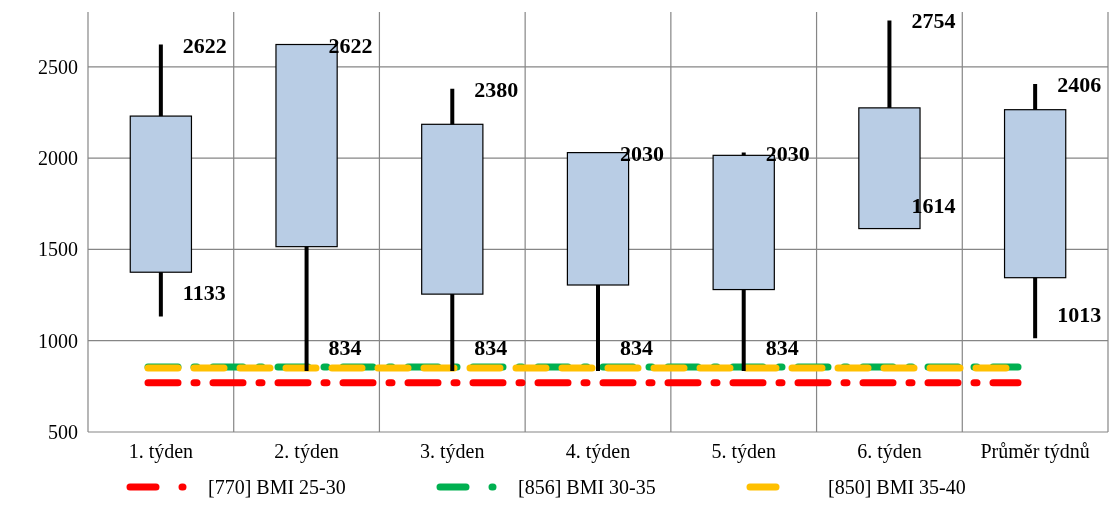  What do you see at coordinates (1035, 451) in the screenshot?
I see `x-tick-label: Průměr týdnů` at bounding box center [1035, 451].